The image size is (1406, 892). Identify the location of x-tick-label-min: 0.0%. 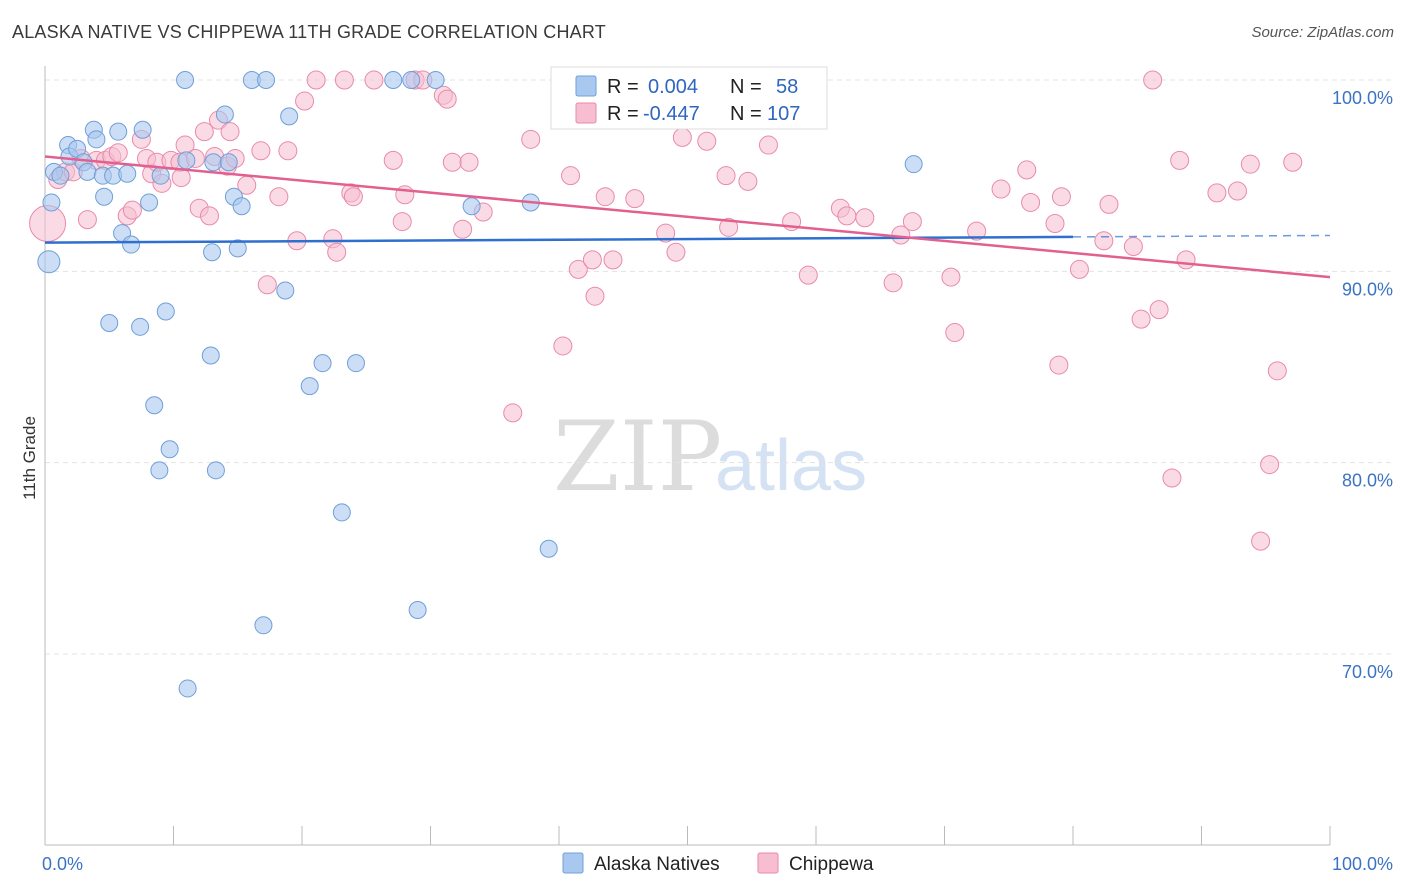
(62, 864).